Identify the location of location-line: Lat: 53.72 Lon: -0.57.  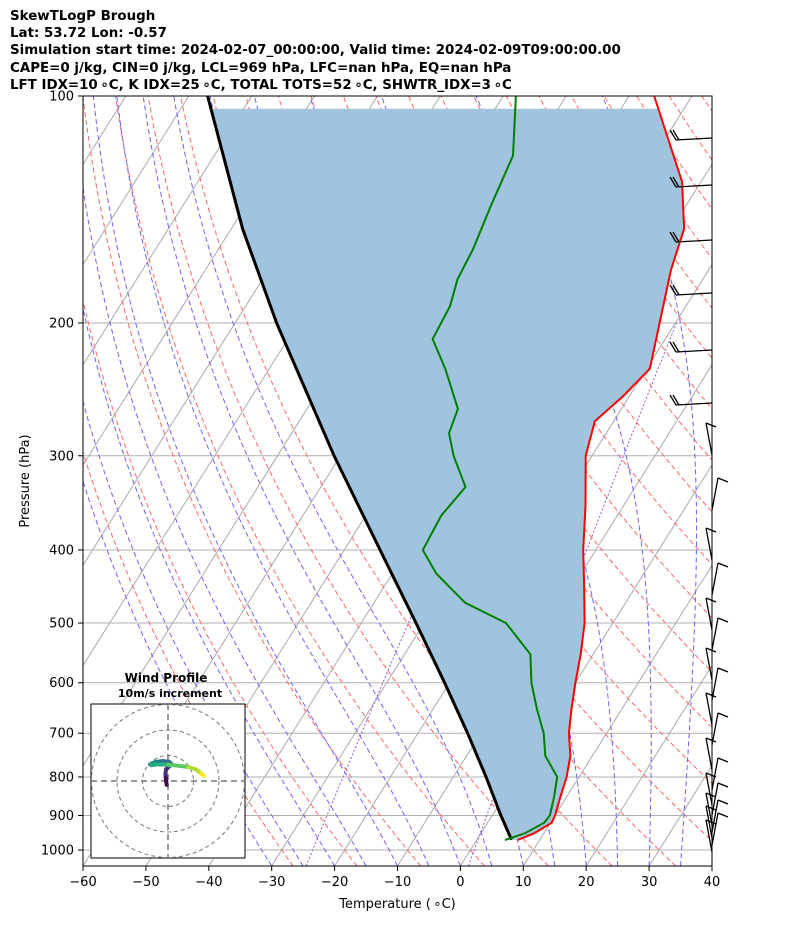
(88, 34).